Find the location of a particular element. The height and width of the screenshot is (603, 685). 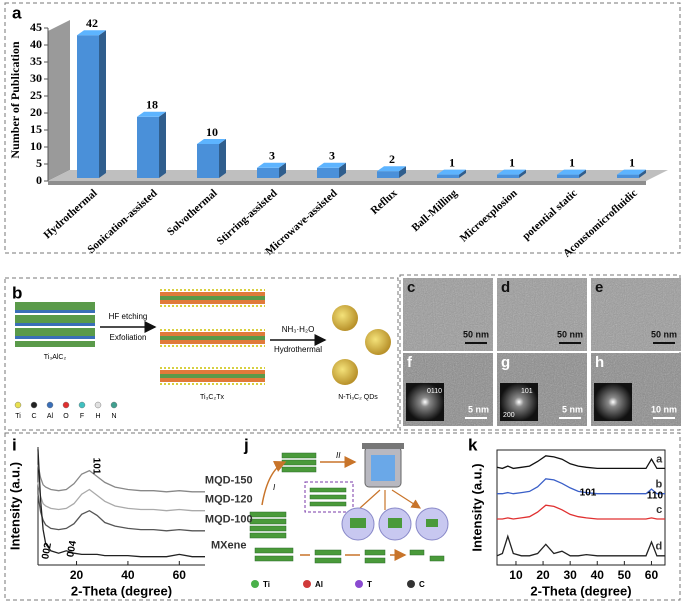

x-tick-label: 60 is located at coordinates (652, 575).